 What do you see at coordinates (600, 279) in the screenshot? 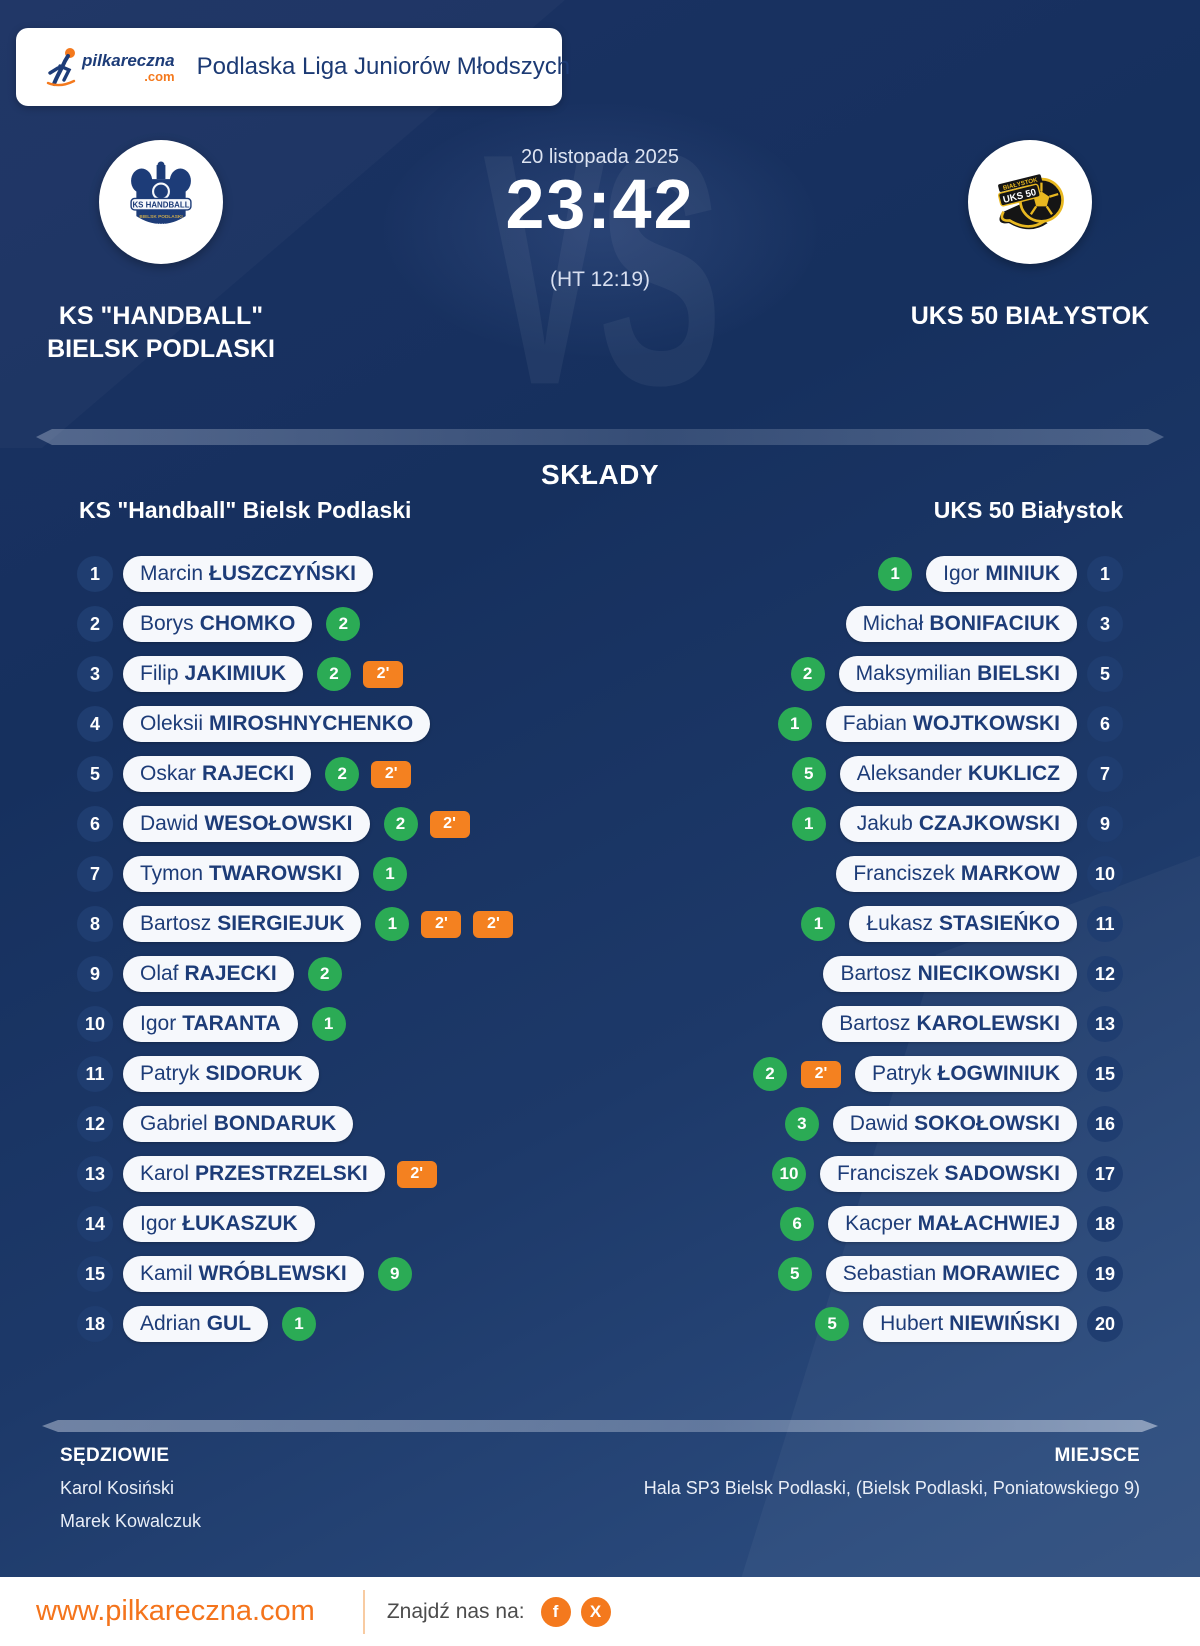
I see `halftime-score: (HT 12:19)` at bounding box center [600, 279].